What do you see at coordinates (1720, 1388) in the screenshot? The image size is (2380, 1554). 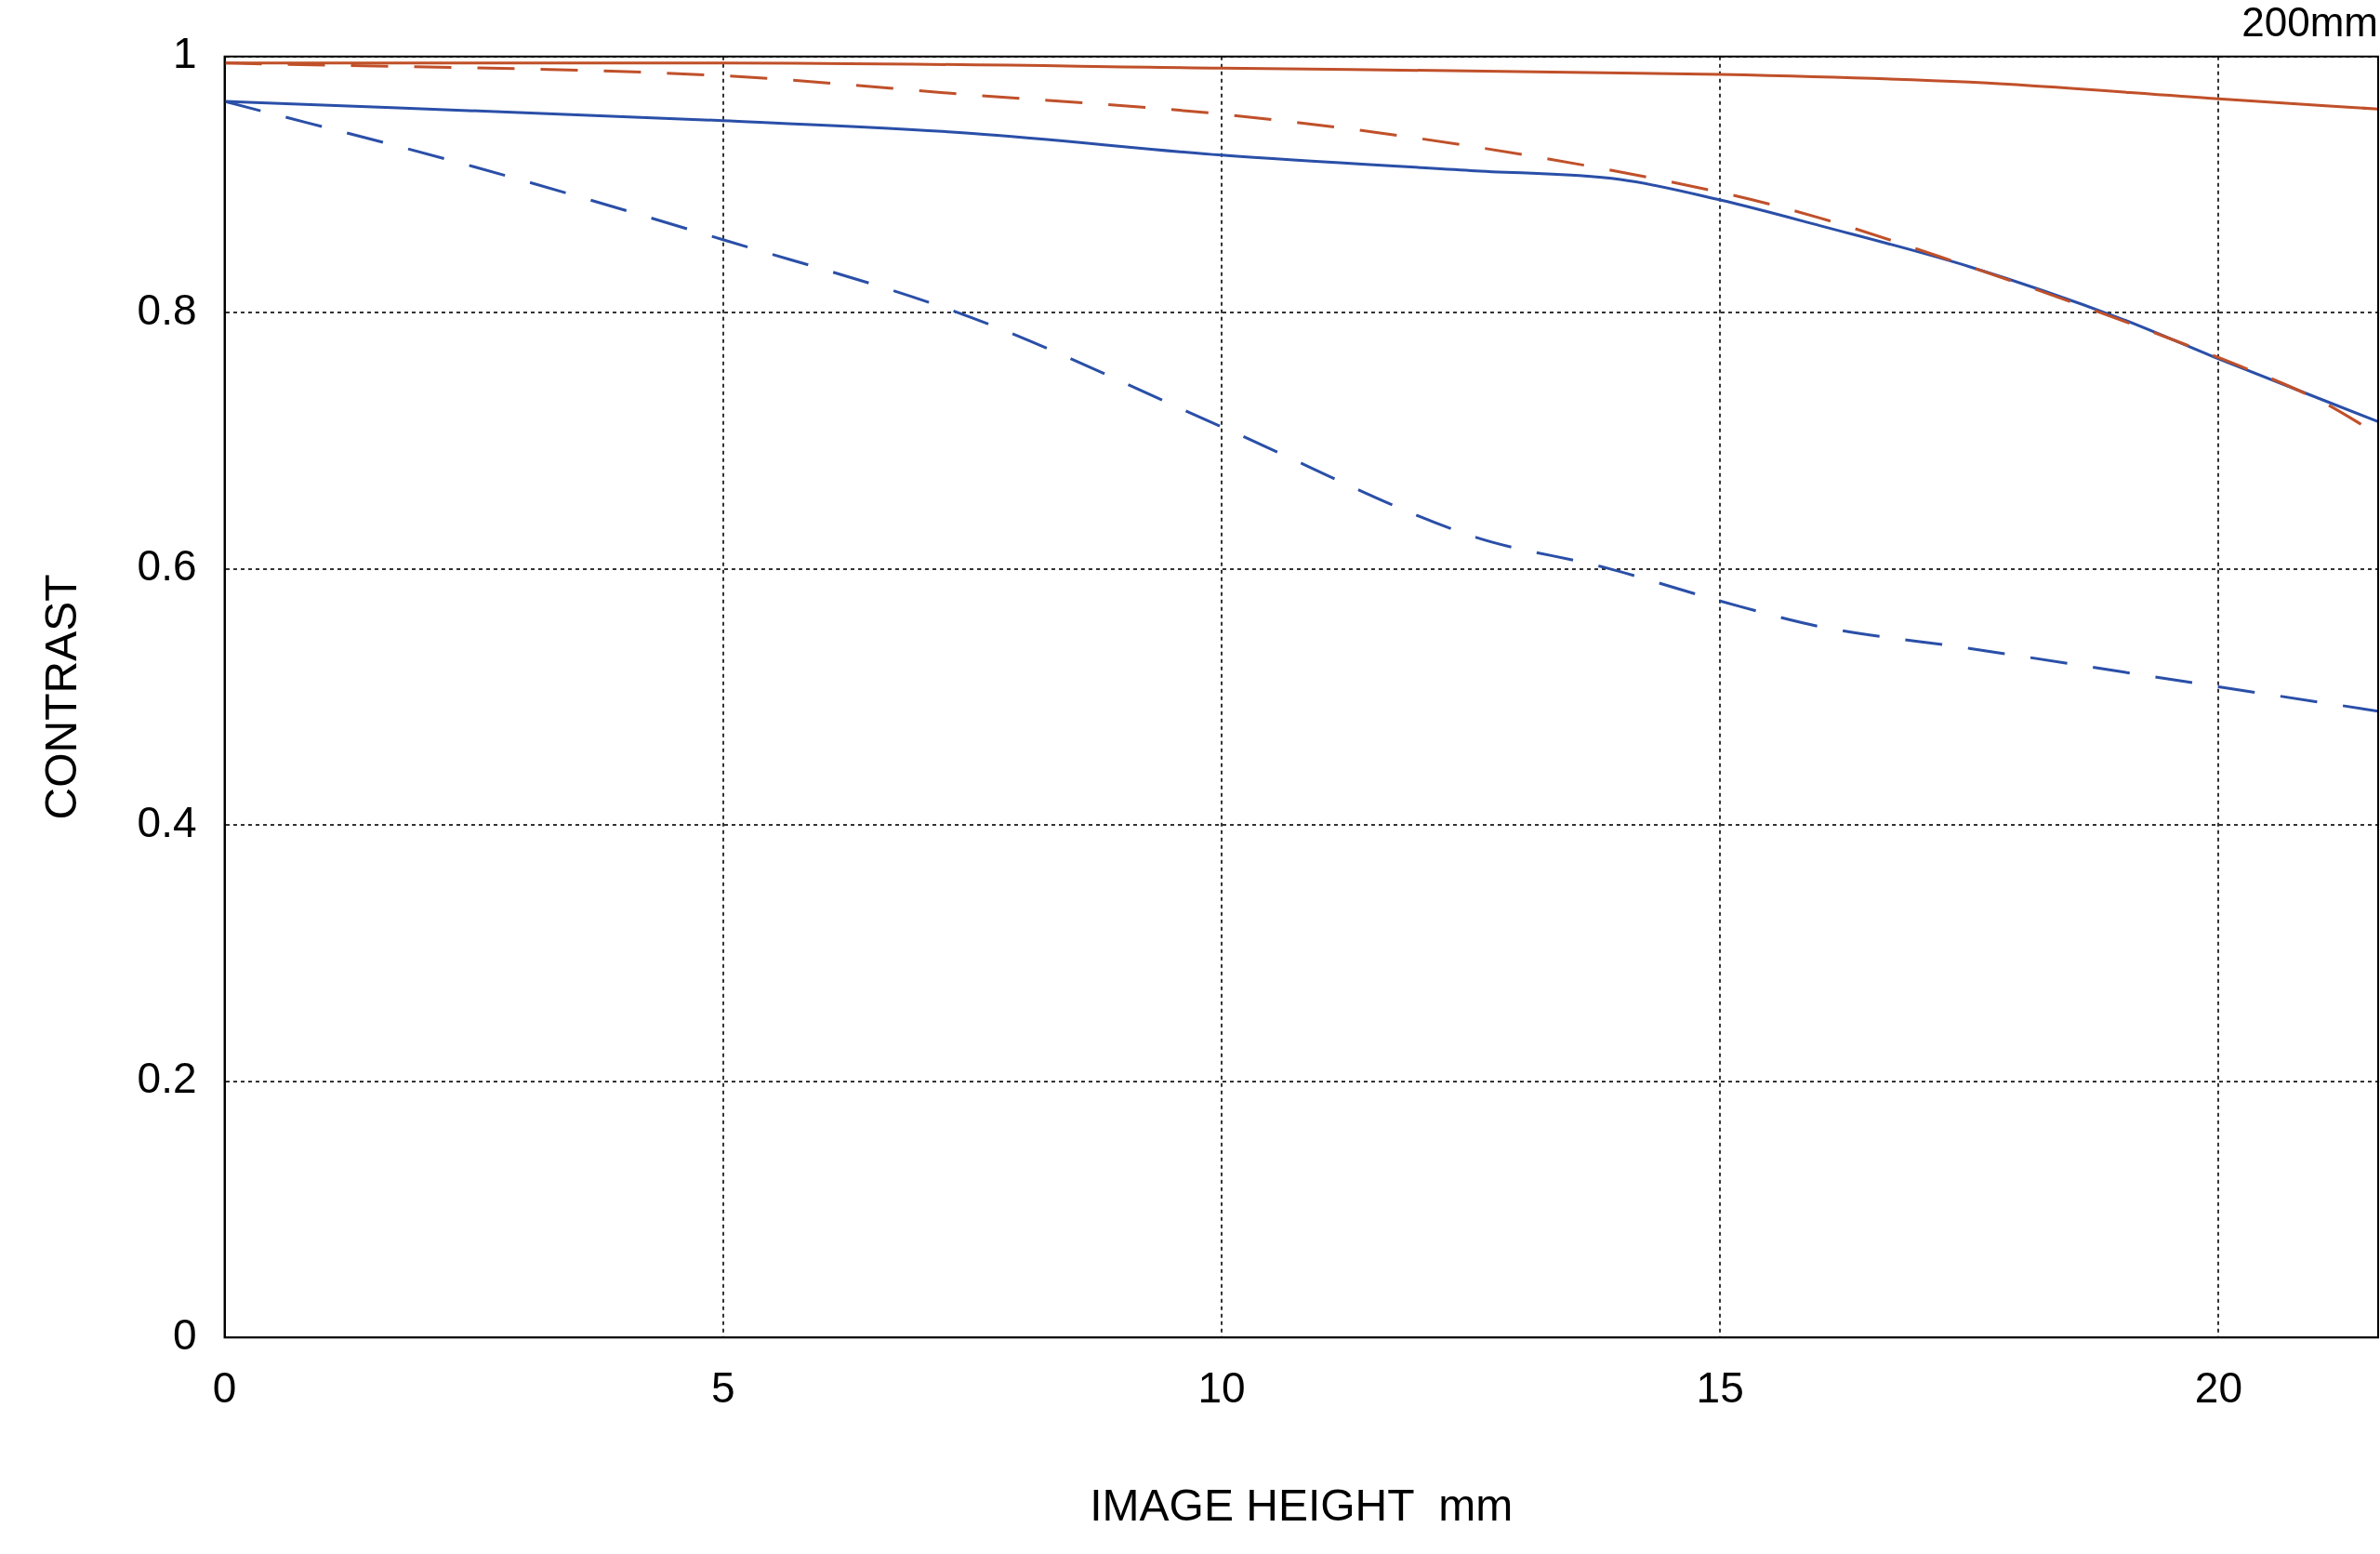 I see `x-tick-label: 15` at bounding box center [1720, 1388].